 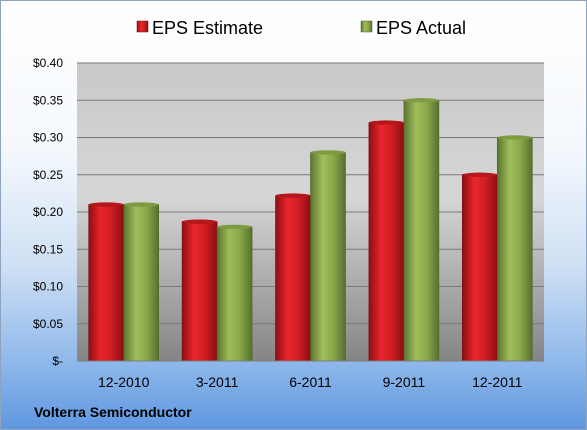 What do you see at coordinates (48, 249) in the screenshot?
I see `y-tick-label: $0.15` at bounding box center [48, 249].